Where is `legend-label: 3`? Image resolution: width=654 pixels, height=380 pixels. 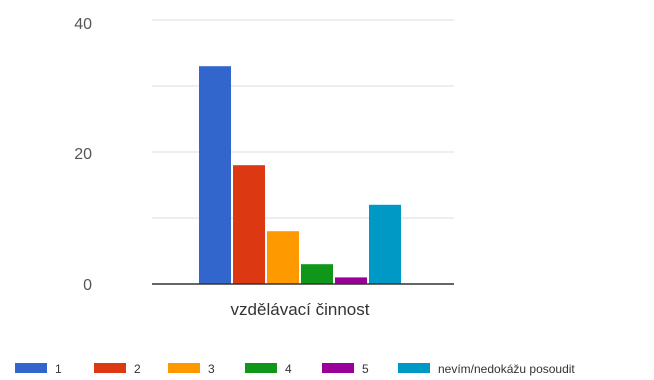 legend-label: 3 is located at coordinates (211, 369).